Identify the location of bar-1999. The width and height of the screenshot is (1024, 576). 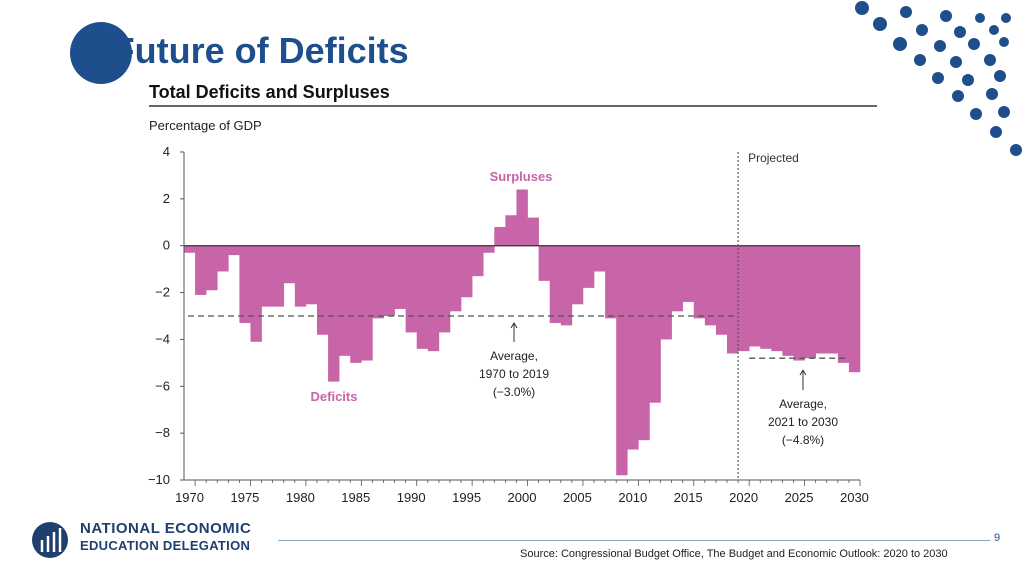
(511, 230).